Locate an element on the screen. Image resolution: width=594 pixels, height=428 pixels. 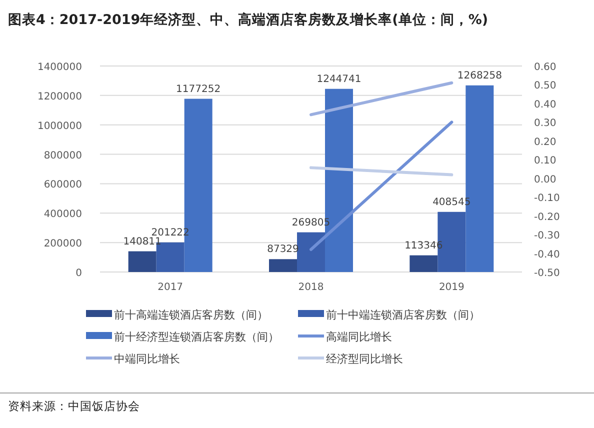
y2-tick-label: -0.30 is located at coordinates (547, 236).